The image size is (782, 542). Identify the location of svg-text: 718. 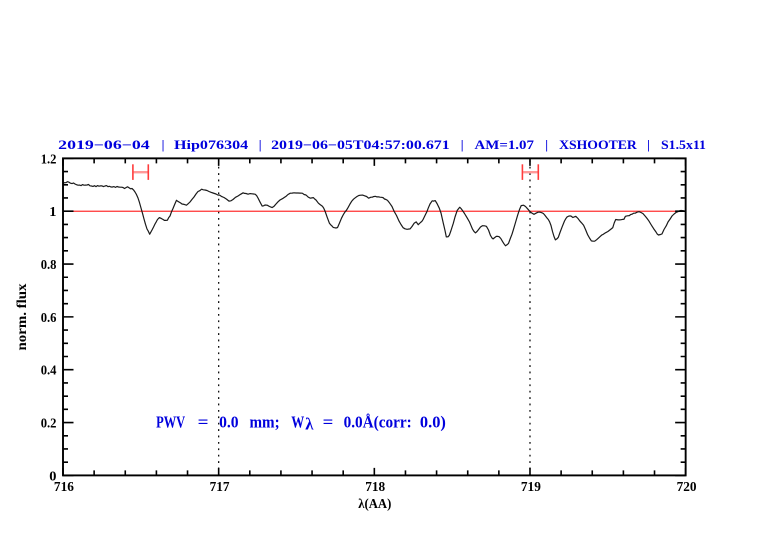
(375, 486).